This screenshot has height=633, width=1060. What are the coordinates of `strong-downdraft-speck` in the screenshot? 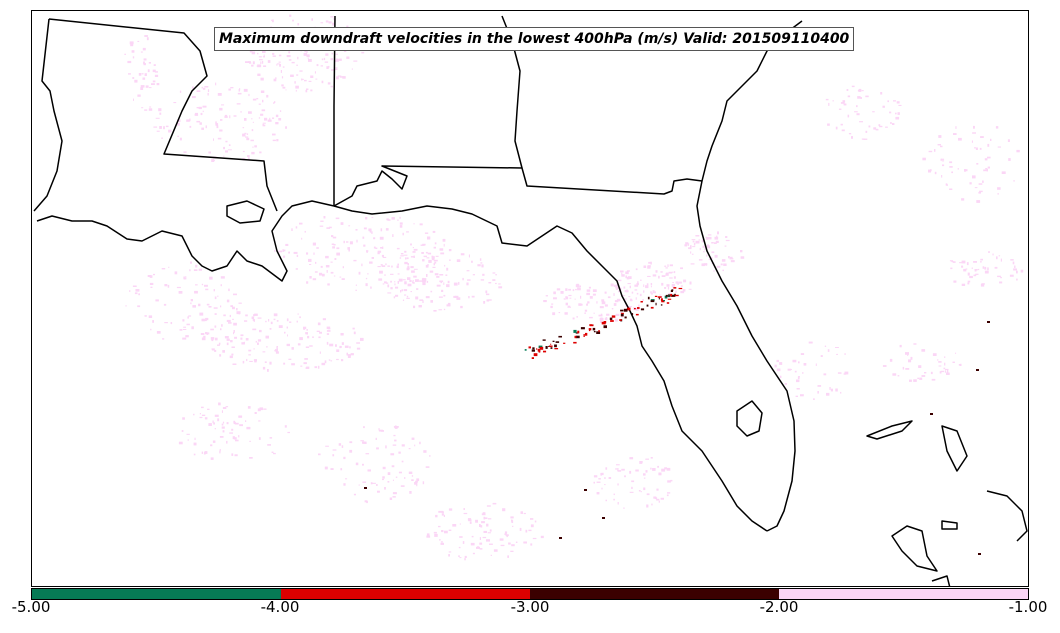 It's located at (642, 309).